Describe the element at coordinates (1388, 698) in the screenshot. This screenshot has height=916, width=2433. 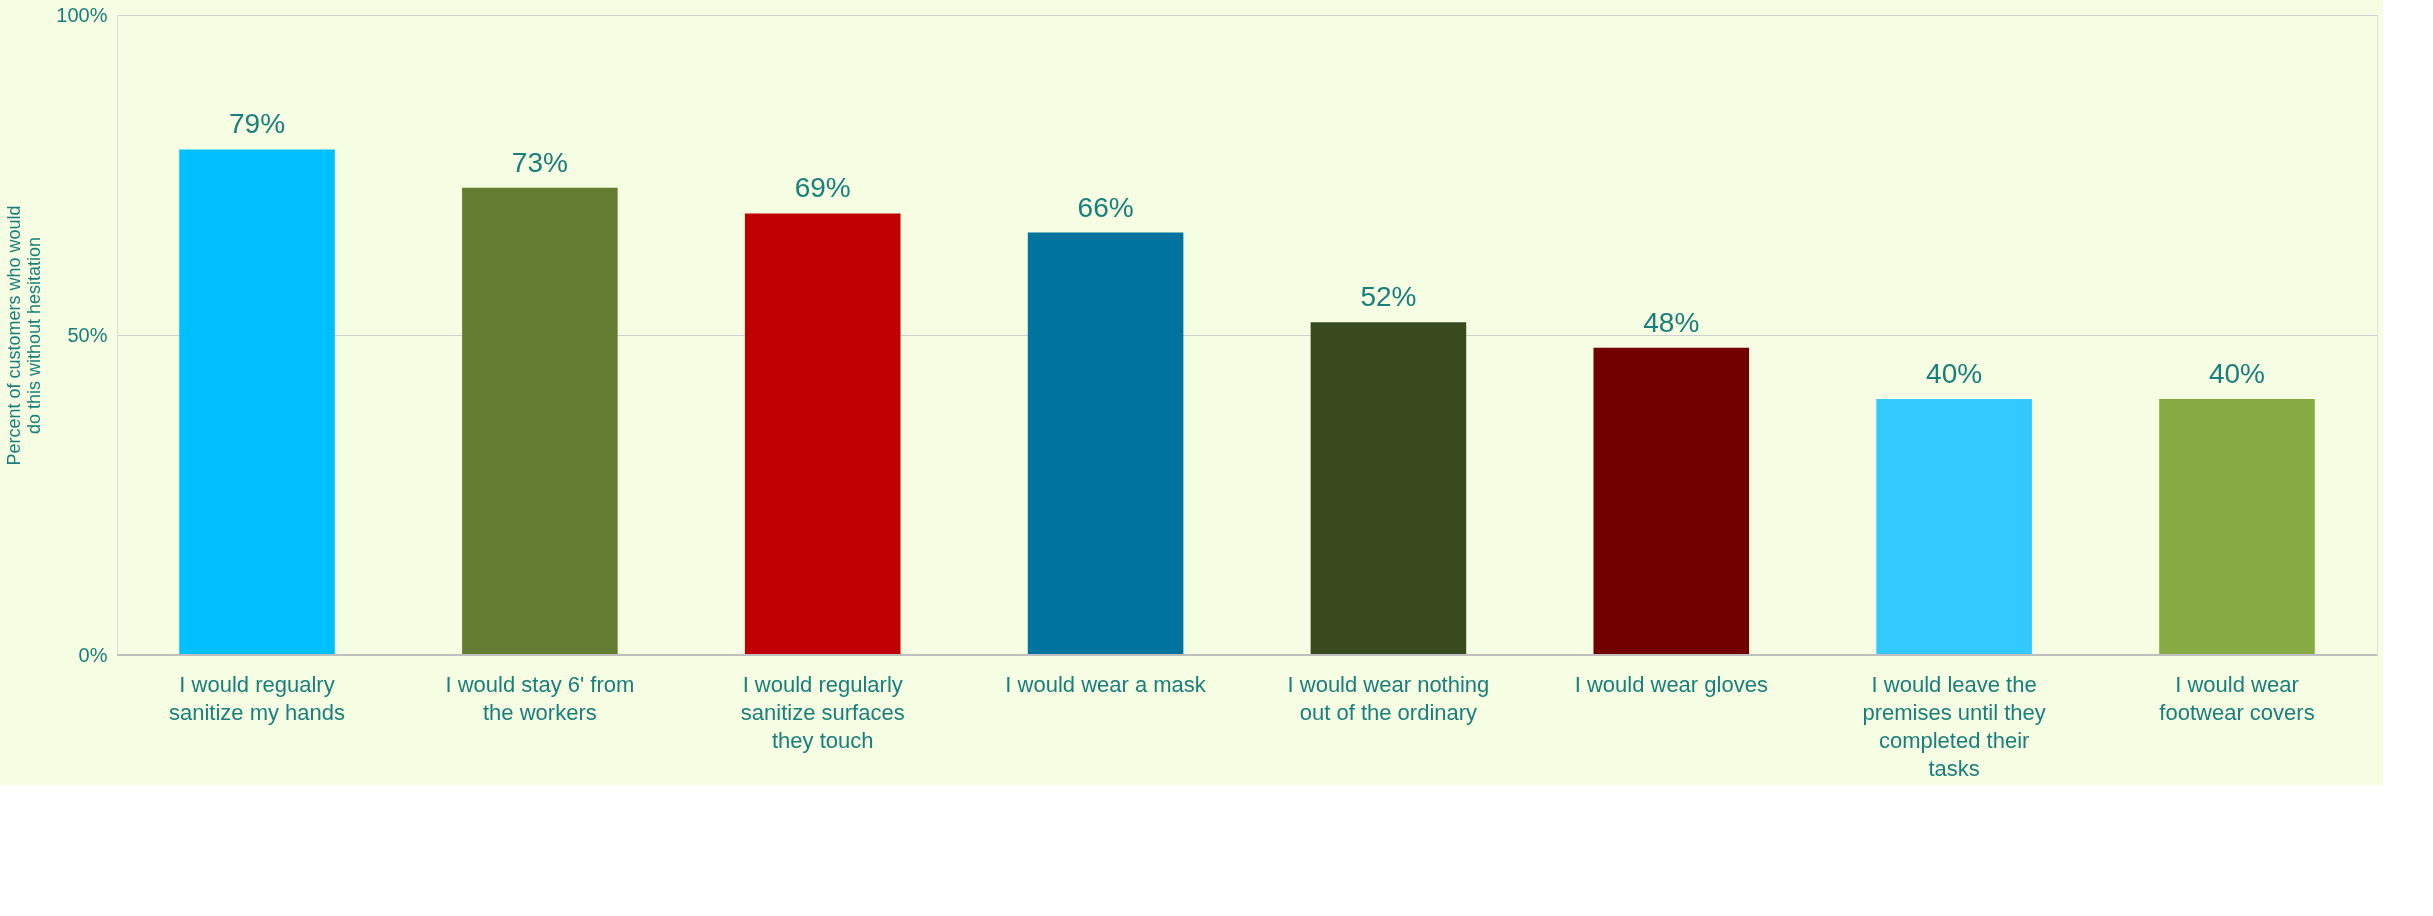
I see `x-tick-label: I would wear nothing out of the ordinary` at that location.